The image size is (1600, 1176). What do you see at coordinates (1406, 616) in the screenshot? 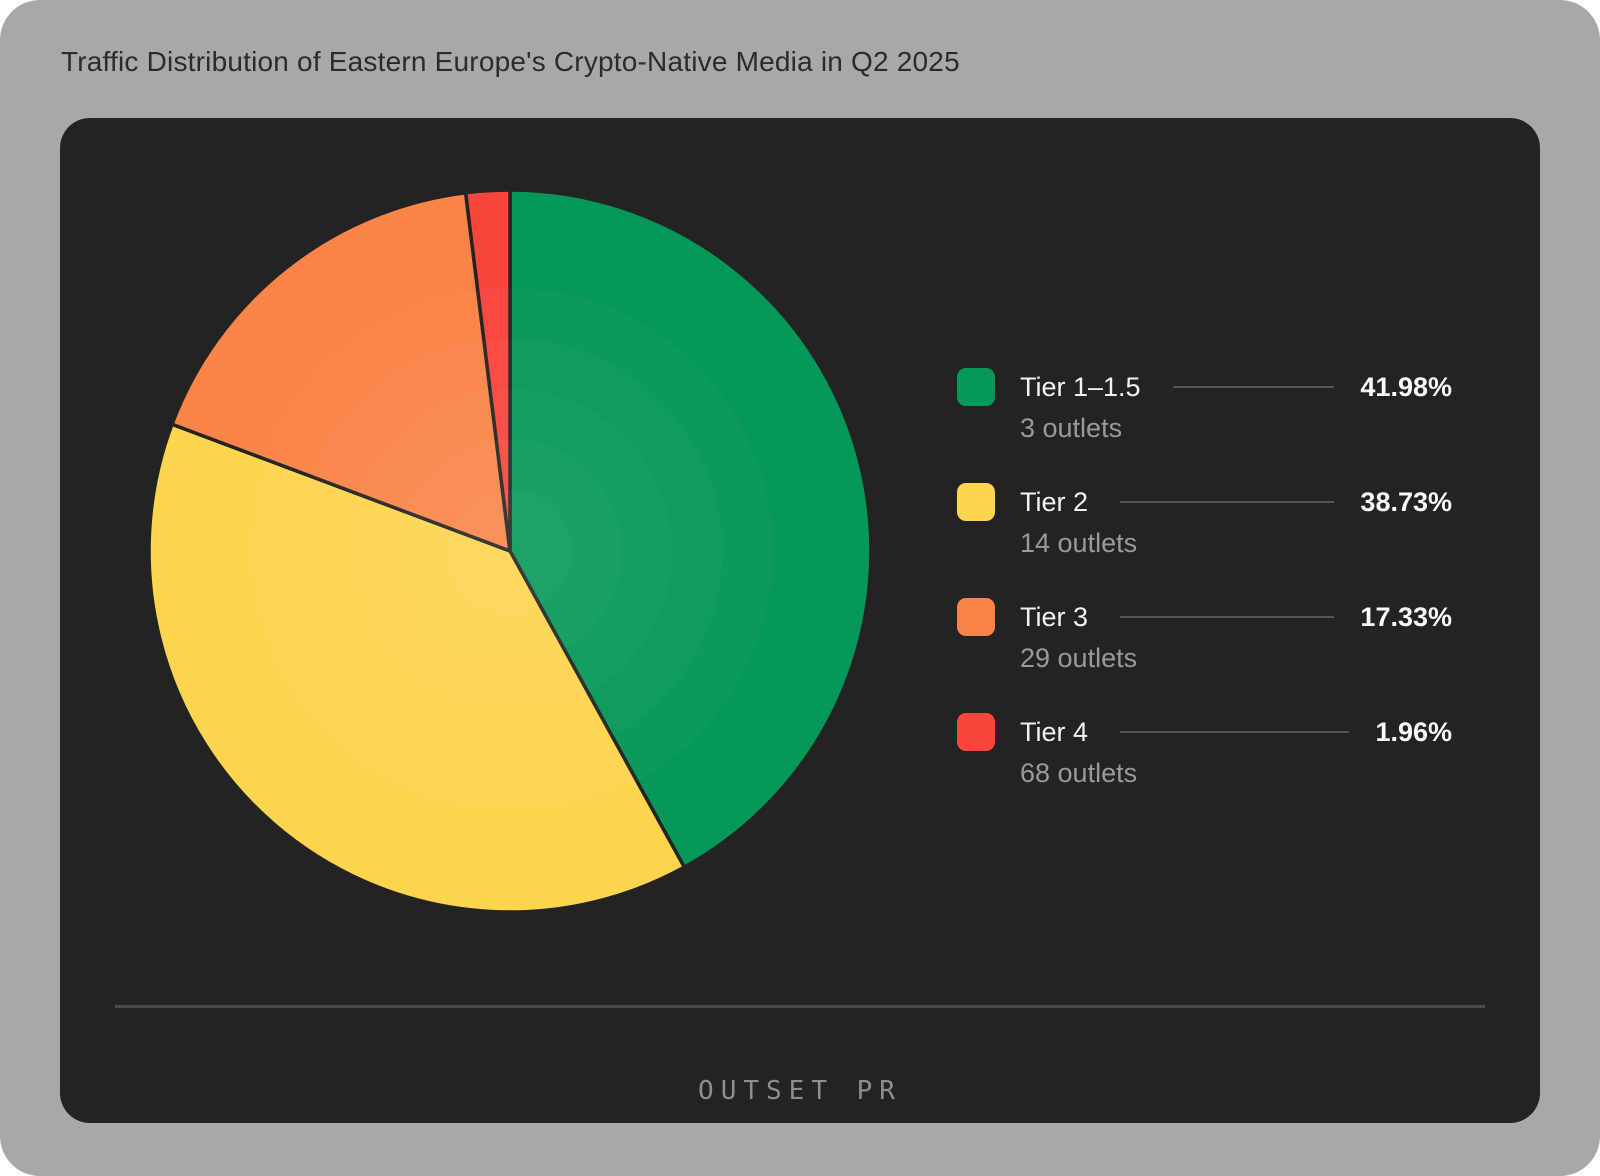
I see `legend-percent-tier-3: 17.33%` at bounding box center [1406, 616].